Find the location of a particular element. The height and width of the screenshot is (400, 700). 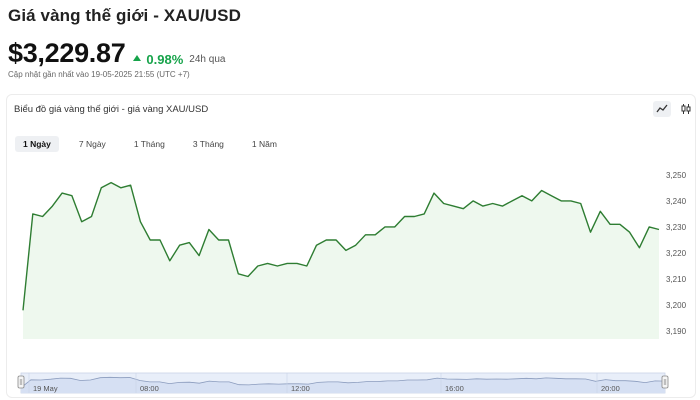

tab-1-year: 1 Năm is located at coordinates (264, 144).